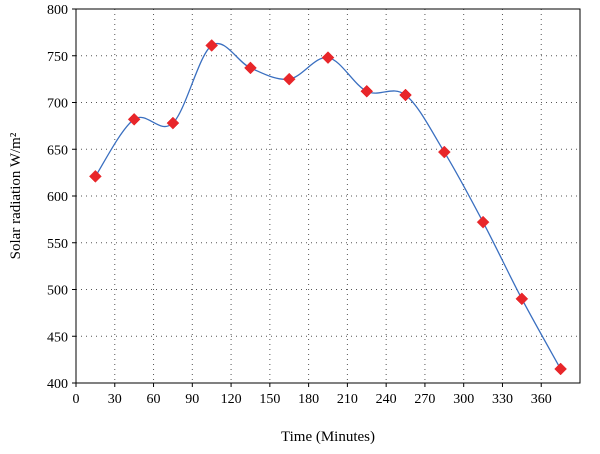 Image resolution: width=600 pixels, height=454 pixels. What do you see at coordinates (57, 197) in the screenshot?
I see `y-tick-label: 600` at bounding box center [57, 197].